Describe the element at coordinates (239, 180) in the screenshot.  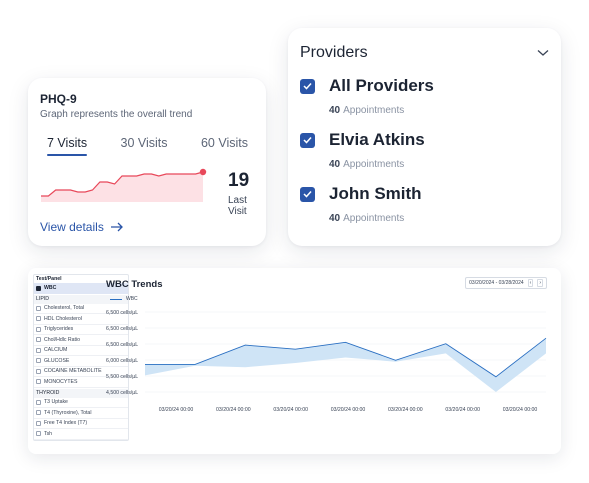
I see `last-visit-score: 19` at that location.